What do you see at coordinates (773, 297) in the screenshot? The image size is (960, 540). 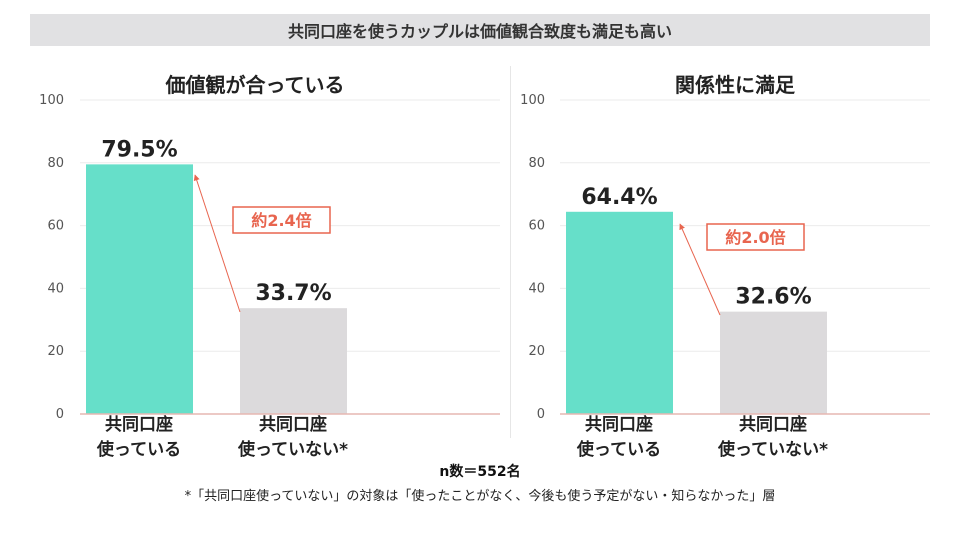 I see `value-label: 32.6%` at bounding box center [773, 297].